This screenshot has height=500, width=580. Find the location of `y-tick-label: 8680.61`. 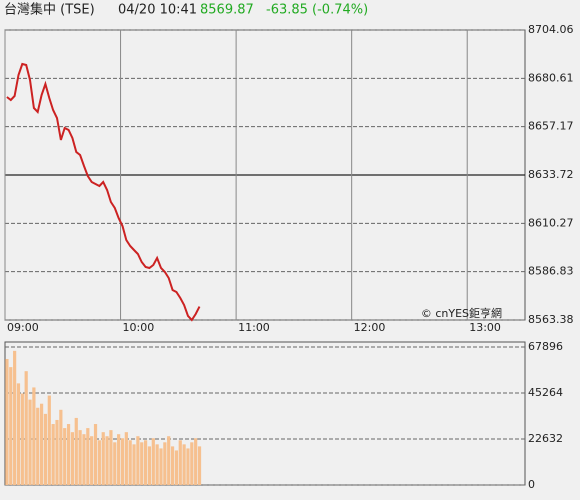

y-tick-label: 8680.61 is located at coordinates (551, 77).